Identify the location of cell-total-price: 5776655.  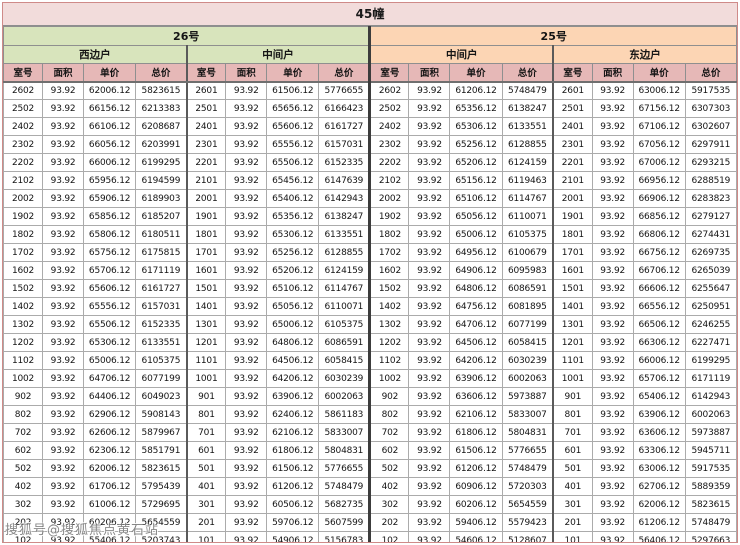
(344, 90).